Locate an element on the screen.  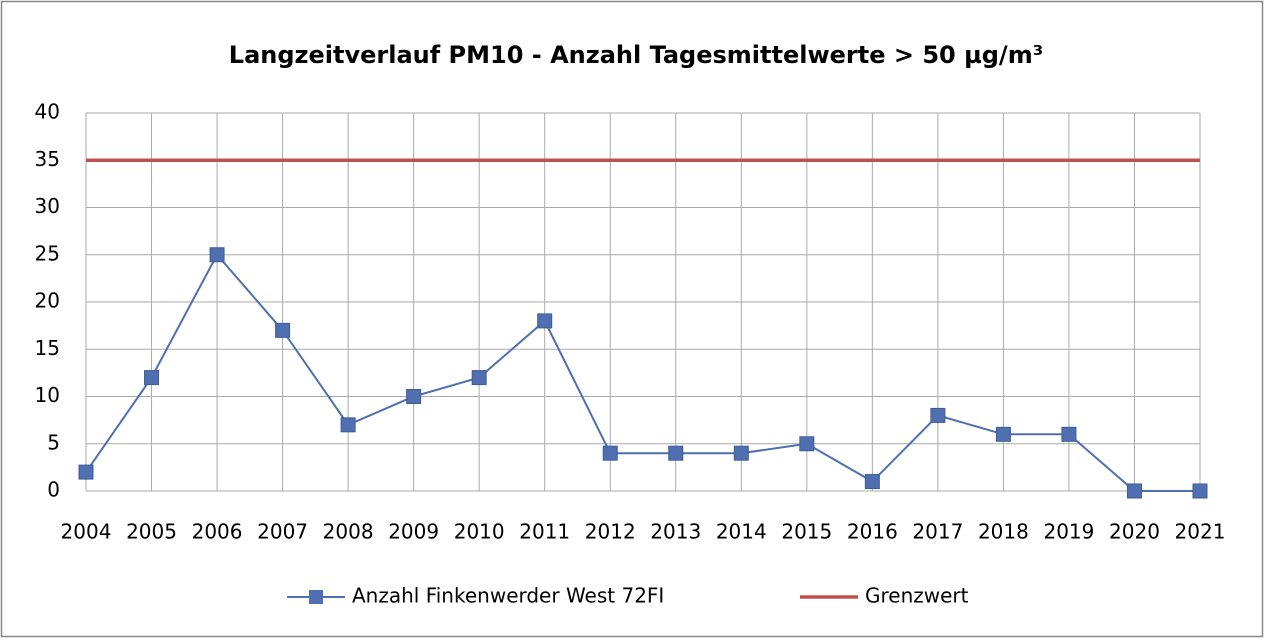
y-tick-label: 25 is located at coordinates (47, 253).